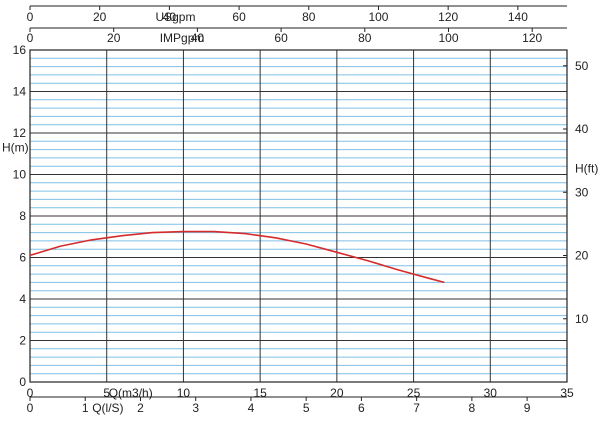 The width and height of the screenshot is (600, 427). What do you see at coordinates (85, 408) in the screenshot?
I see `ls-tick-label: 1` at bounding box center [85, 408].